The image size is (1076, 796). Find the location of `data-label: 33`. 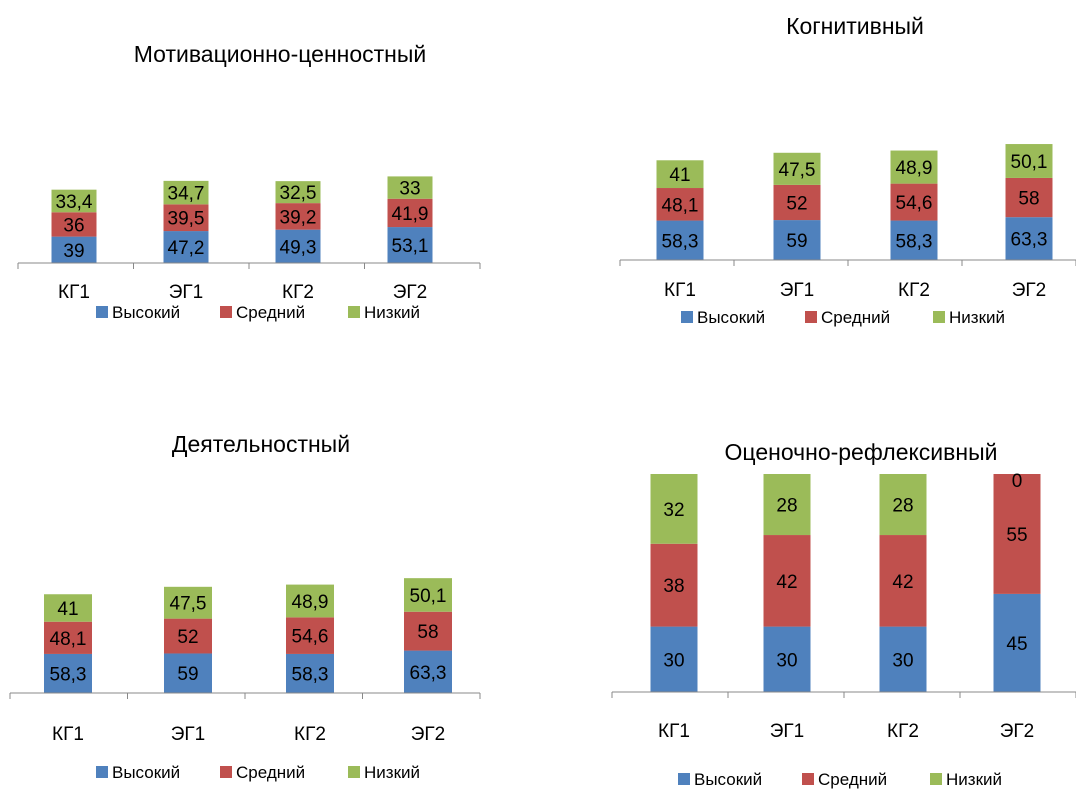

data-label: 33 is located at coordinates (409, 189).